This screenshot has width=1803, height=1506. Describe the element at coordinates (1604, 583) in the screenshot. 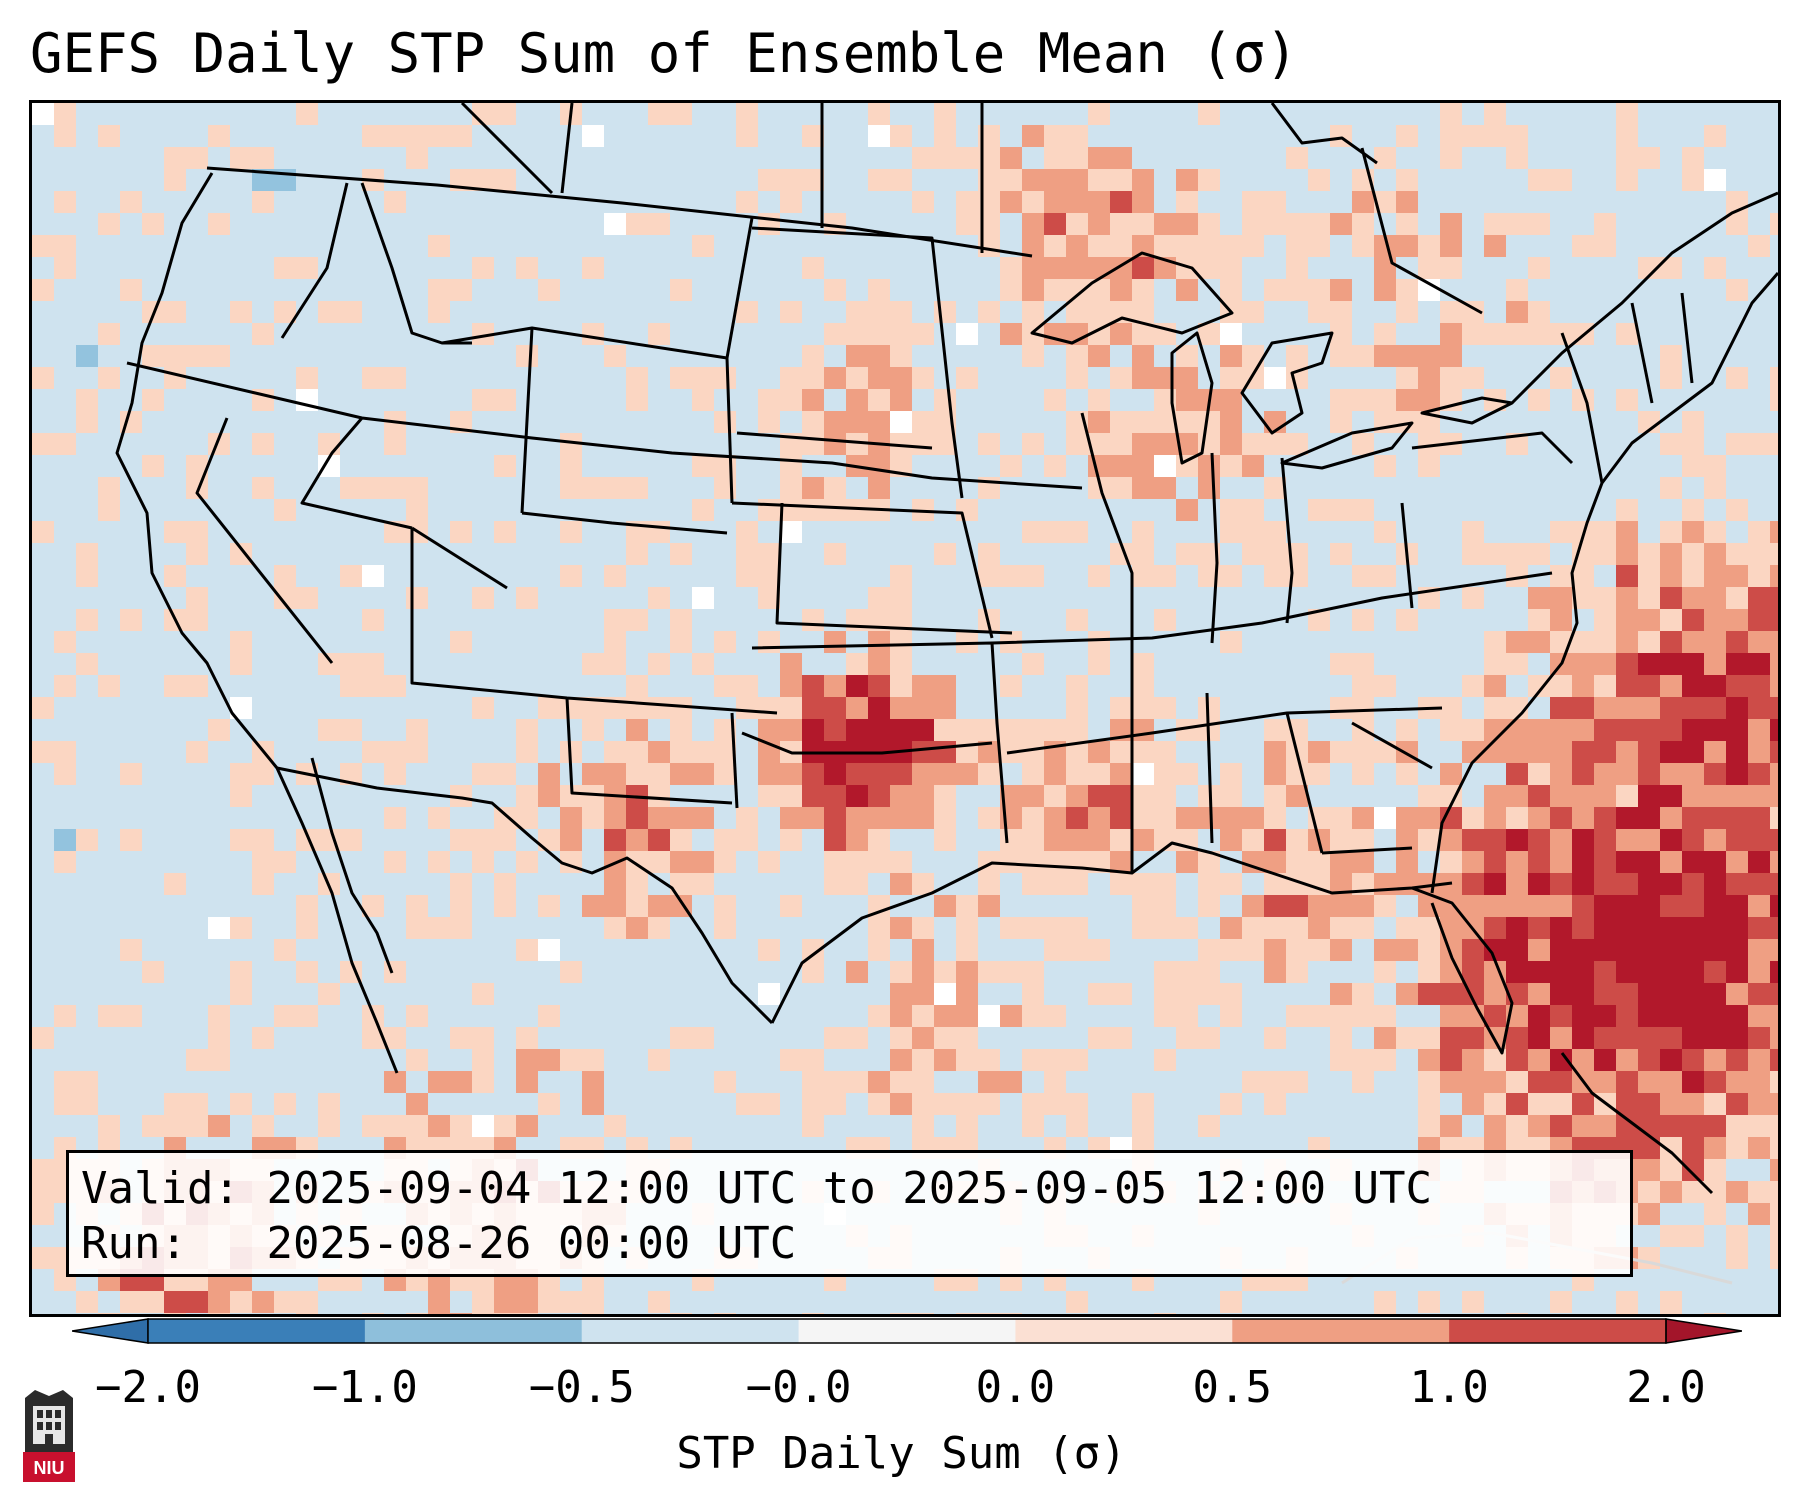

I see `east-coast` at that location.